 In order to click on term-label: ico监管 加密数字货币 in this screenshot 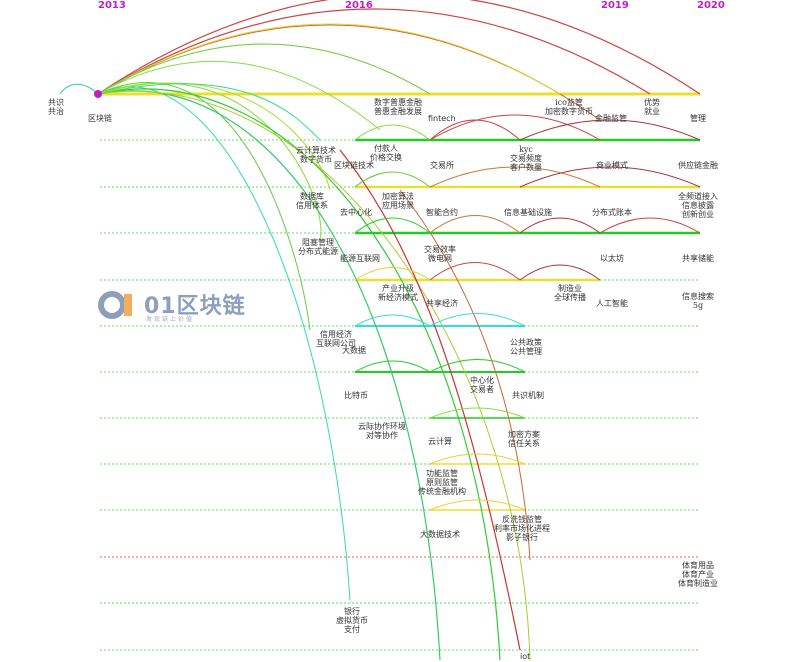, I will do `click(569, 107)`.